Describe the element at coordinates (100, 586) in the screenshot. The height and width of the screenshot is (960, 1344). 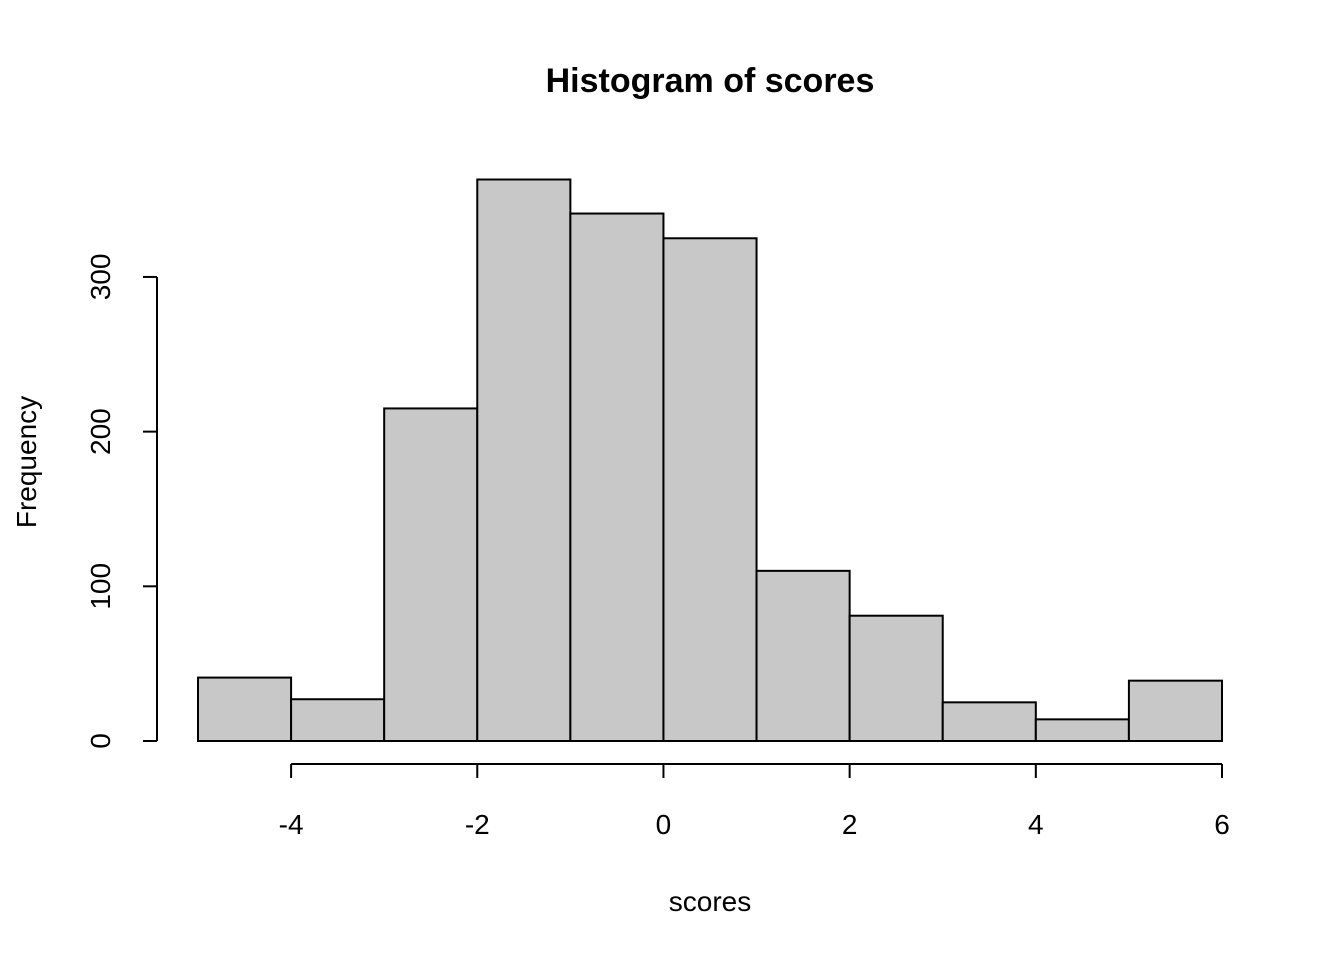
I see `y-tick-label: 100` at that location.